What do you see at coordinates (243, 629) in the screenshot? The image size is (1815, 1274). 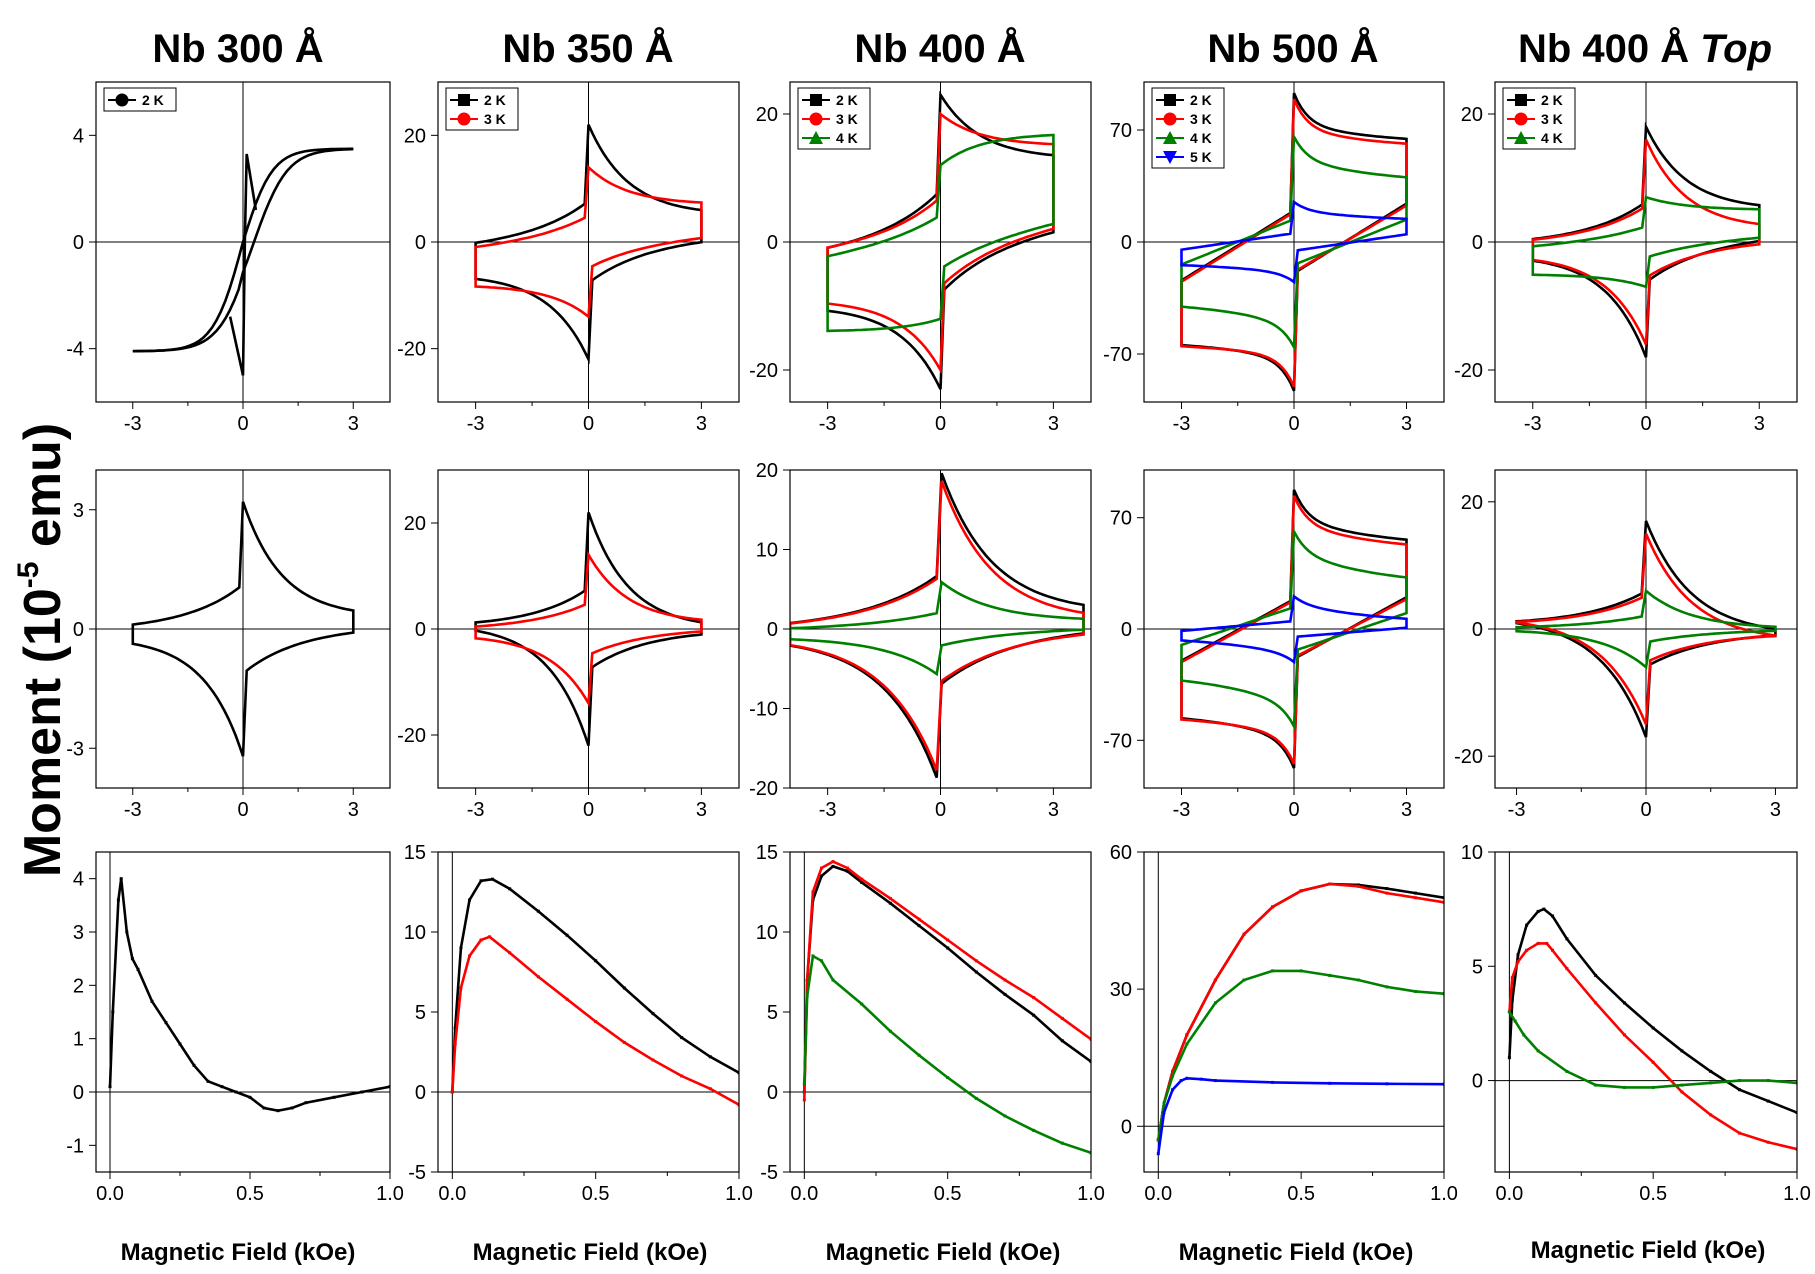 I see `data-area-r1-c0` at bounding box center [243, 629].